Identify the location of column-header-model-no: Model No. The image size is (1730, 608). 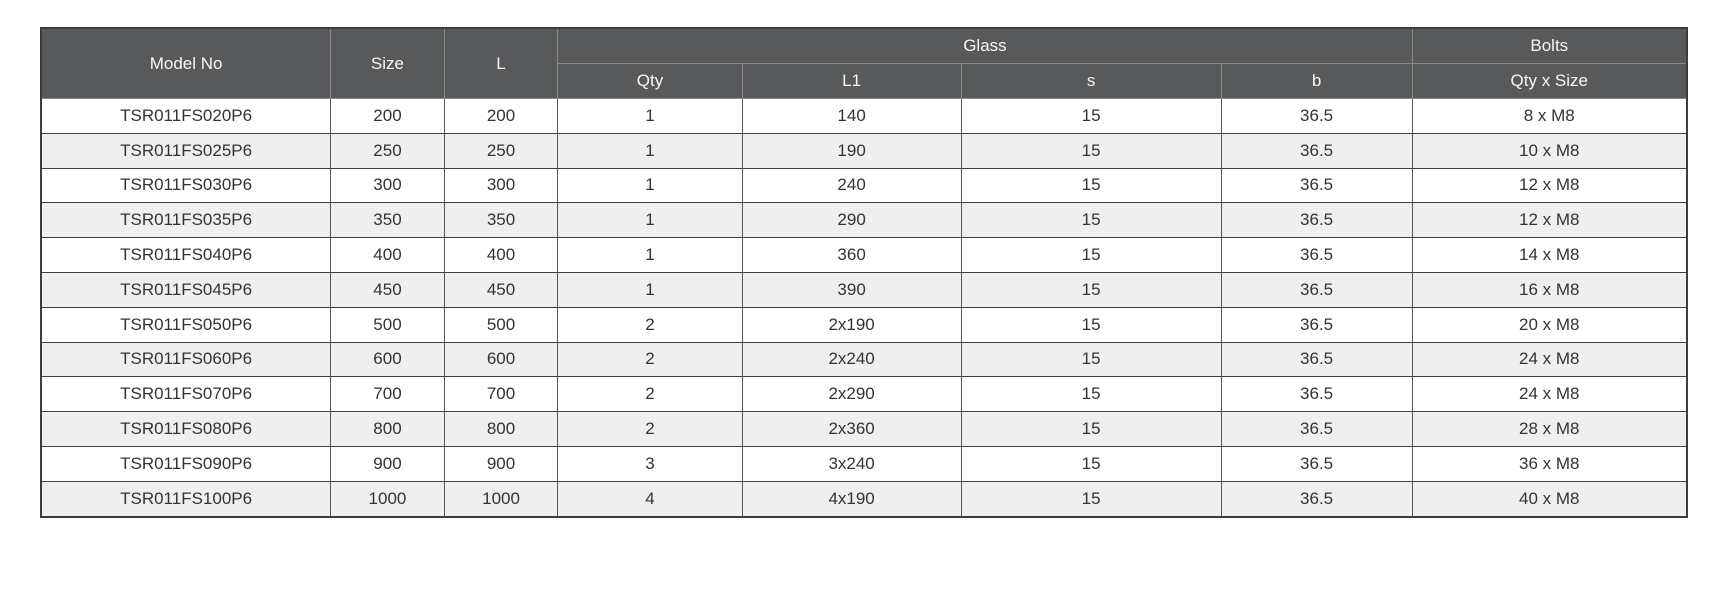
(186, 63).